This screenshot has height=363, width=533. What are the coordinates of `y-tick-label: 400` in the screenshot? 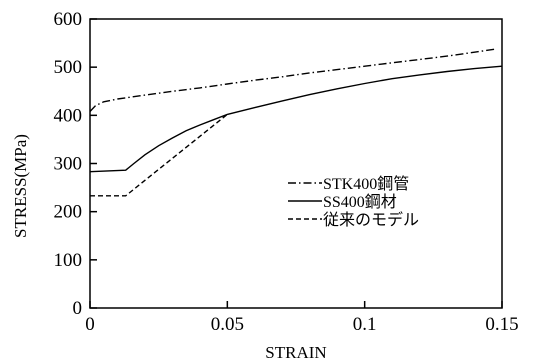 It's located at (68, 115).